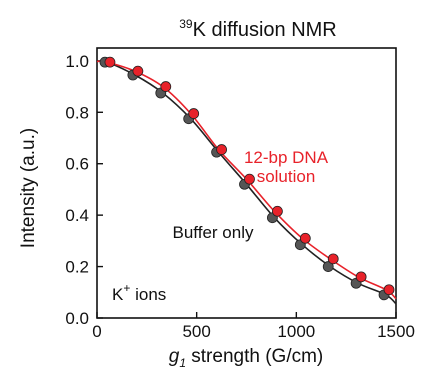 The image size is (422, 369). I want to click on x-axis-title-symbol: g, so click(174, 356).